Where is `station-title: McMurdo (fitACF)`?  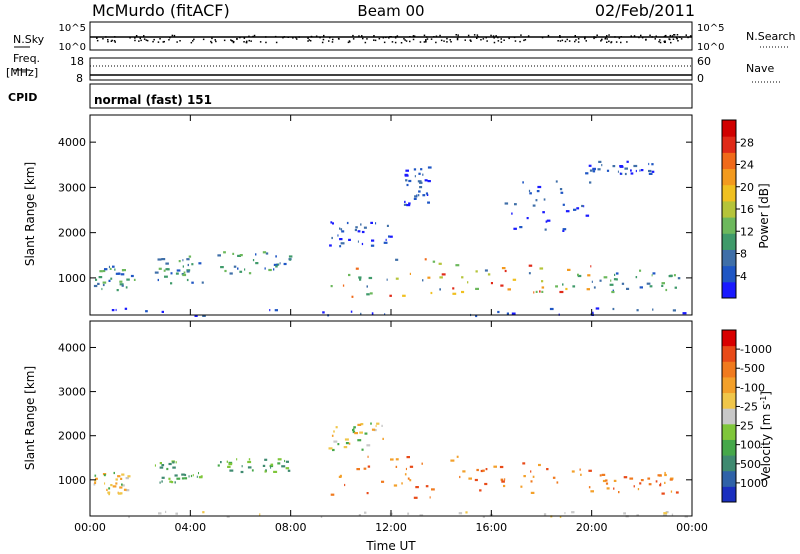 station-title: McMurdo (fitACF) is located at coordinates (161, 10).